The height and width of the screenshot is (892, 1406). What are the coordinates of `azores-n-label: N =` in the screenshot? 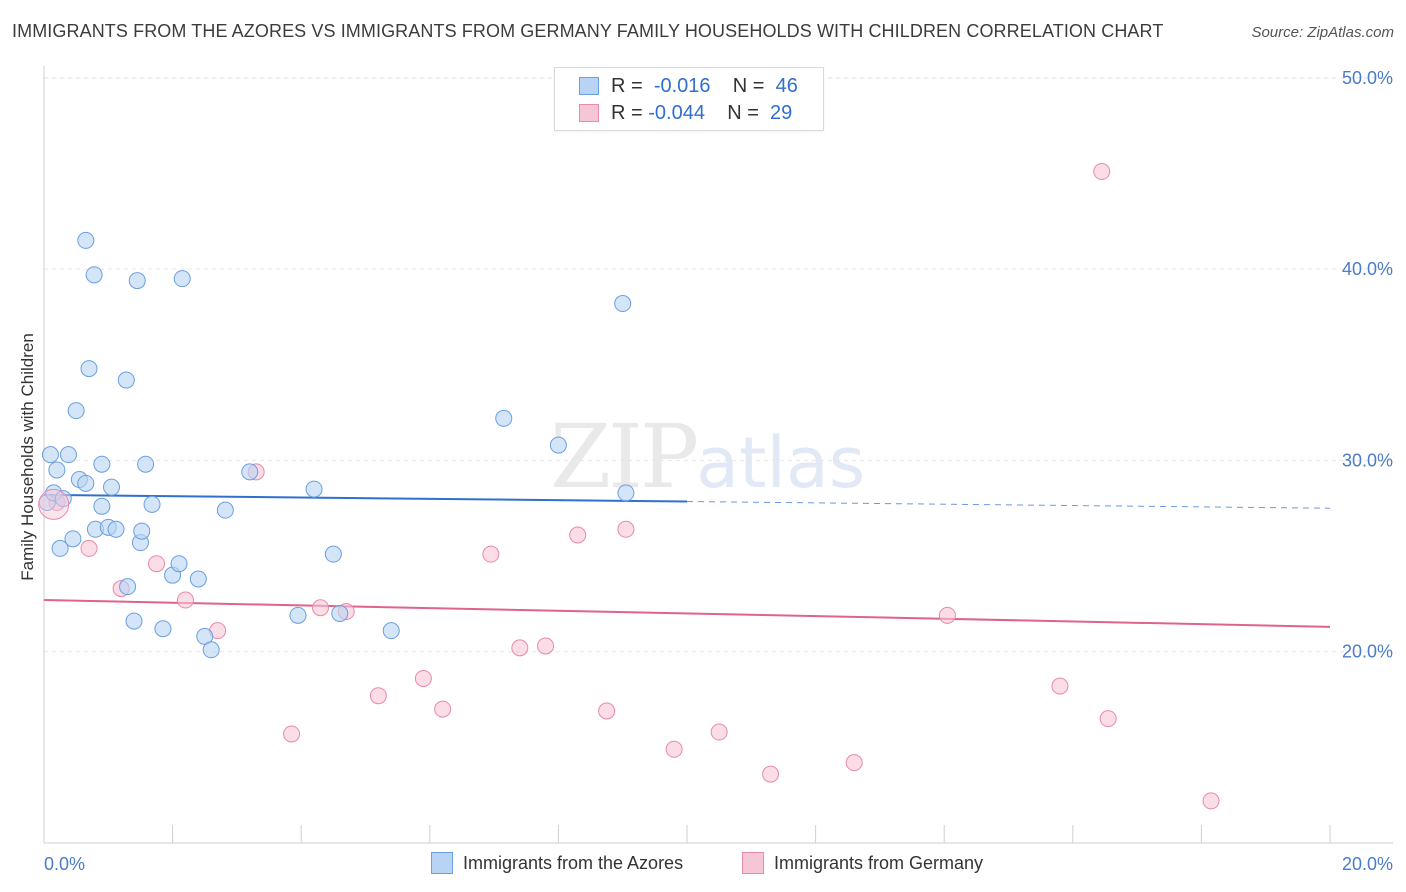 It's located at (748, 85).